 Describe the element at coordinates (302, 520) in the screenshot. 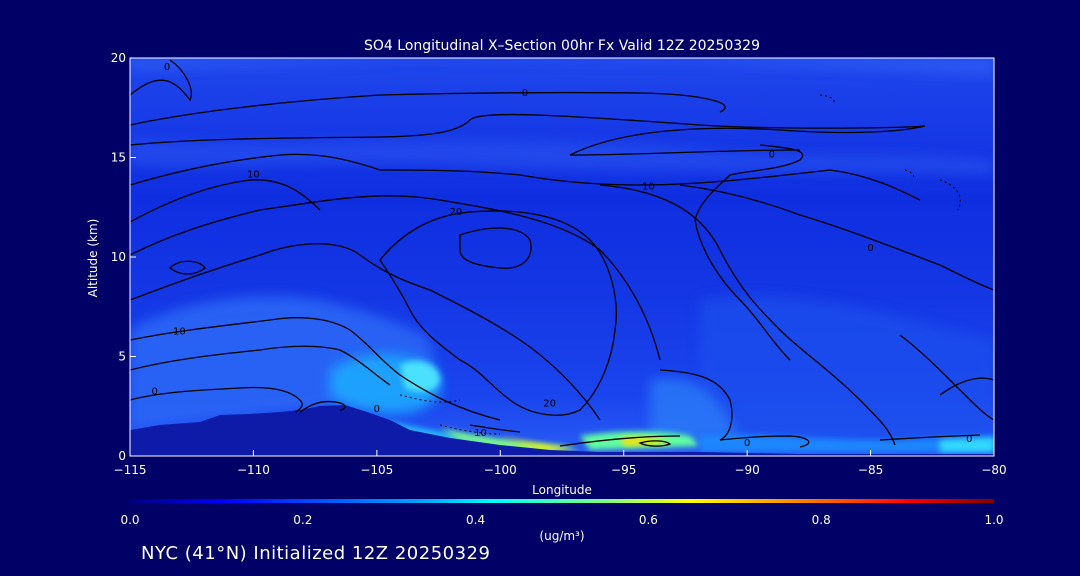

I see `colorbar-tick-label: 0.2` at that location.